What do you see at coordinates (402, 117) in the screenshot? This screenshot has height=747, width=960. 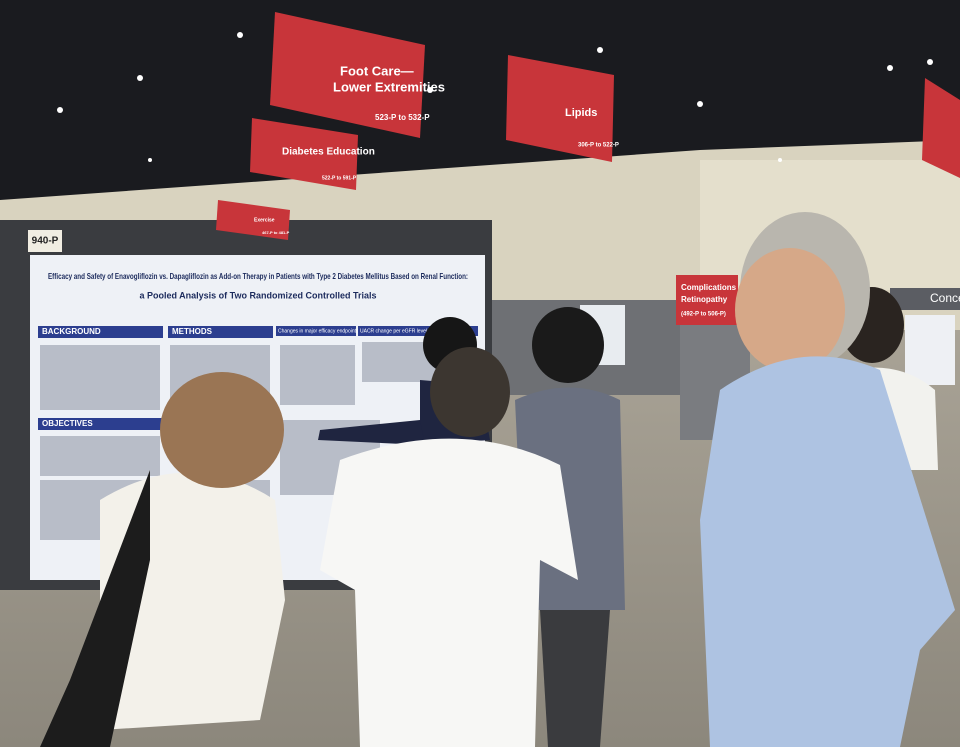 I see `sign-range: 523-P to 532-P` at bounding box center [402, 117].